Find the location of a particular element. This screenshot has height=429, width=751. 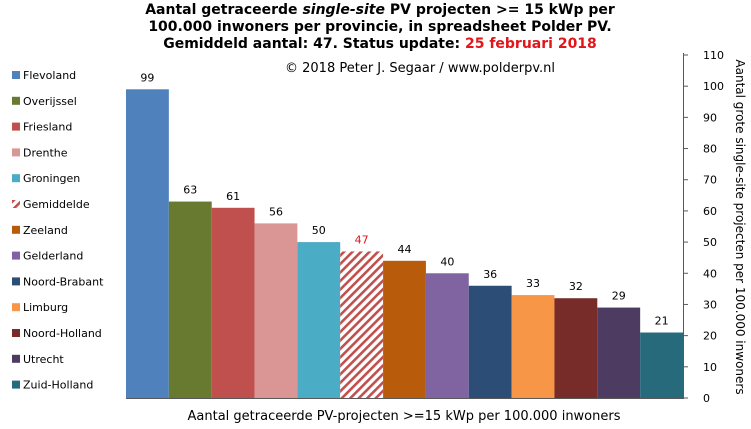

bar-value-label: 99 is located at coordinates (147, 77).